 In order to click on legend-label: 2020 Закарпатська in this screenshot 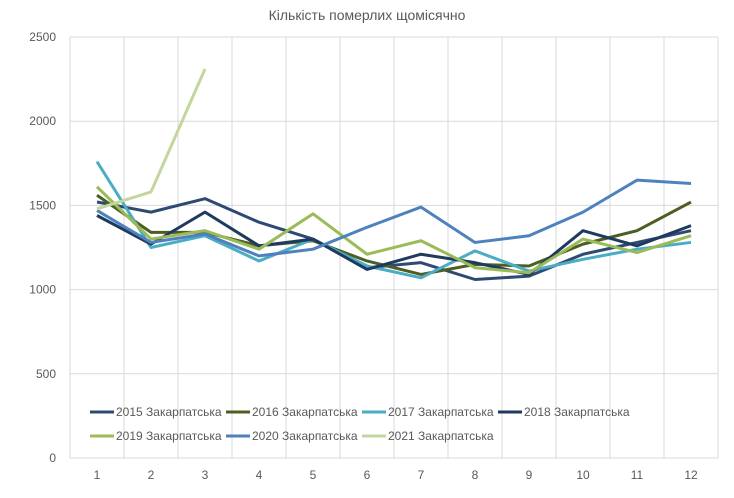, I will do `click(305, 436)`.